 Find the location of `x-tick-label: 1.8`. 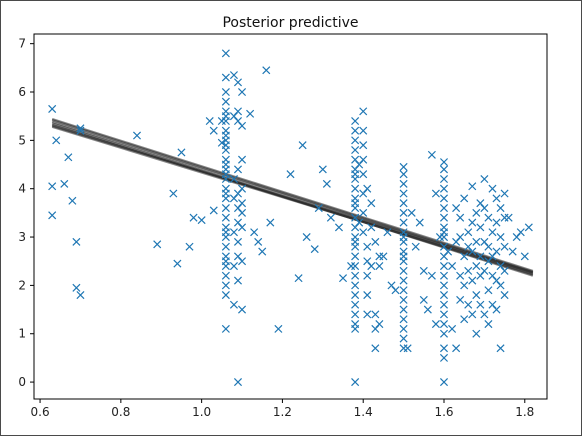

x-tick-label: 1.8 is located at coordinates (524, 412).